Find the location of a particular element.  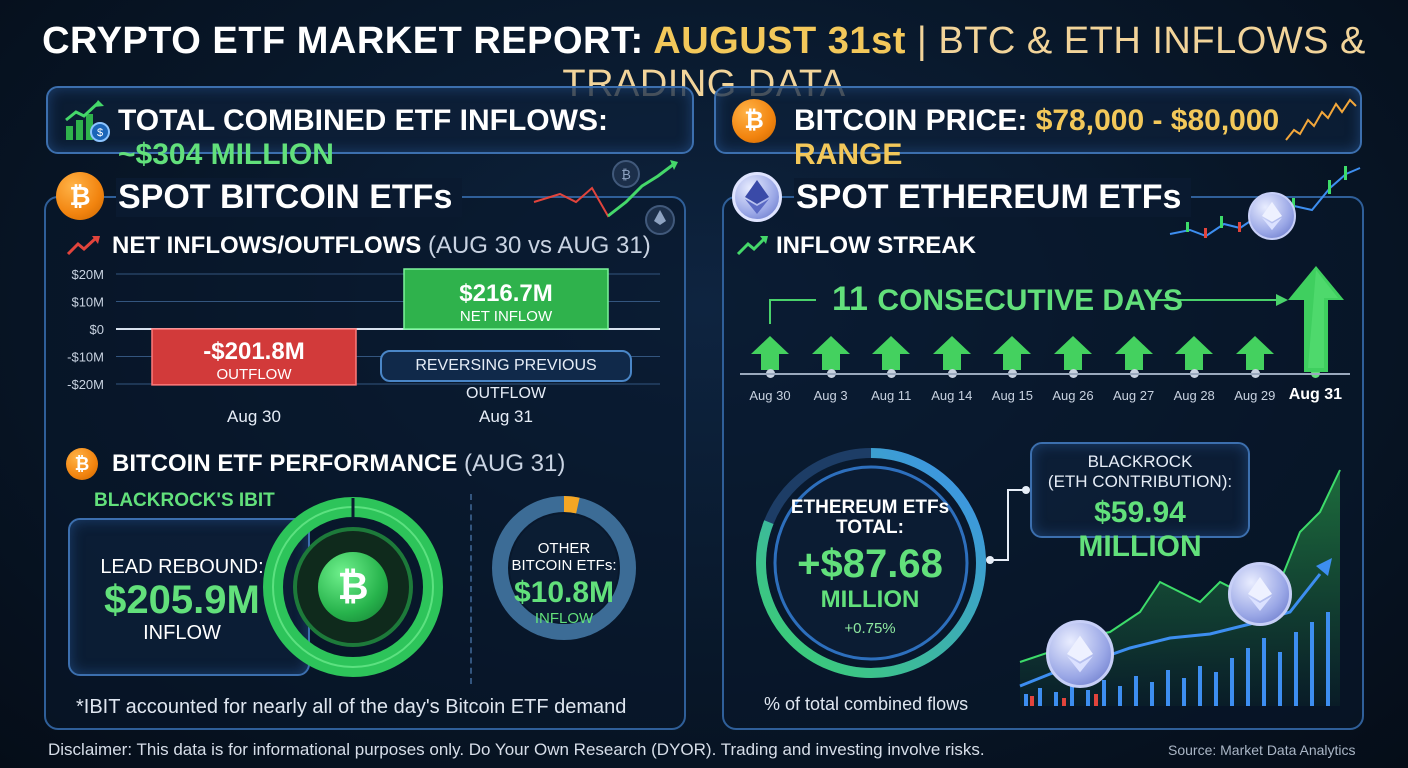

streak-day-label: Aug 29 is located at coordinates (1255, 395).